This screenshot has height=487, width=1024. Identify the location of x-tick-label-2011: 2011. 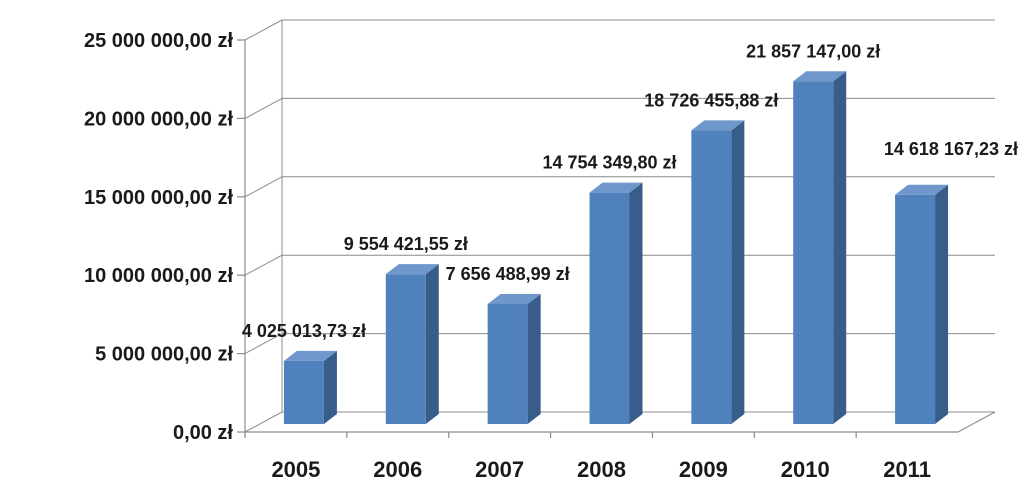
(907, 469).